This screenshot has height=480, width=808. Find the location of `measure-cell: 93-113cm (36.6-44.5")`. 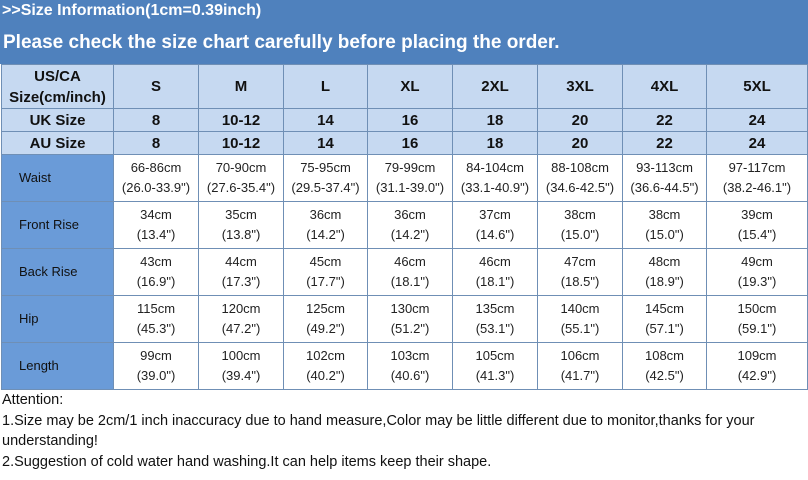

measure-cell: 93-113cm (36.6-44.5") is located at coordinates (664, 178).